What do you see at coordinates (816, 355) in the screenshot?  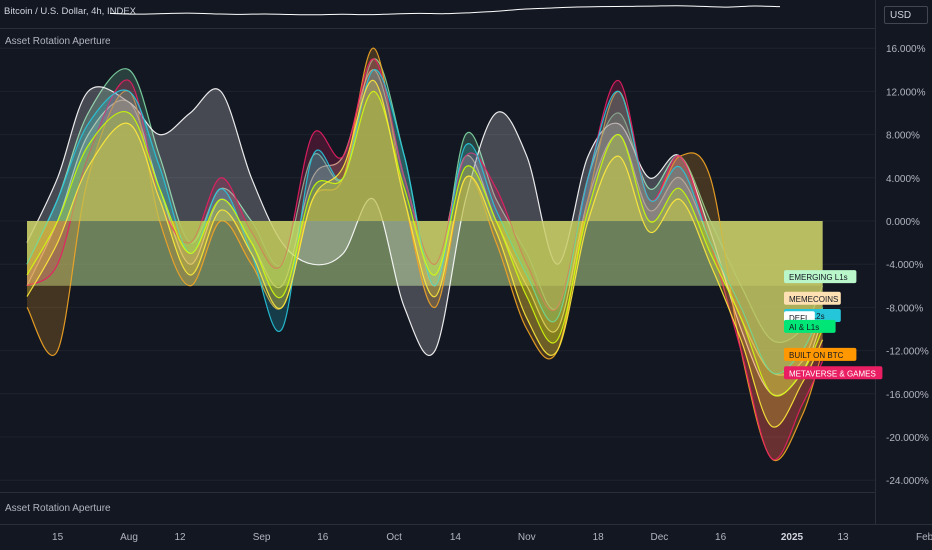 I see `series-end-label: BUILT ON BTC` at bounding box center [816, 355].